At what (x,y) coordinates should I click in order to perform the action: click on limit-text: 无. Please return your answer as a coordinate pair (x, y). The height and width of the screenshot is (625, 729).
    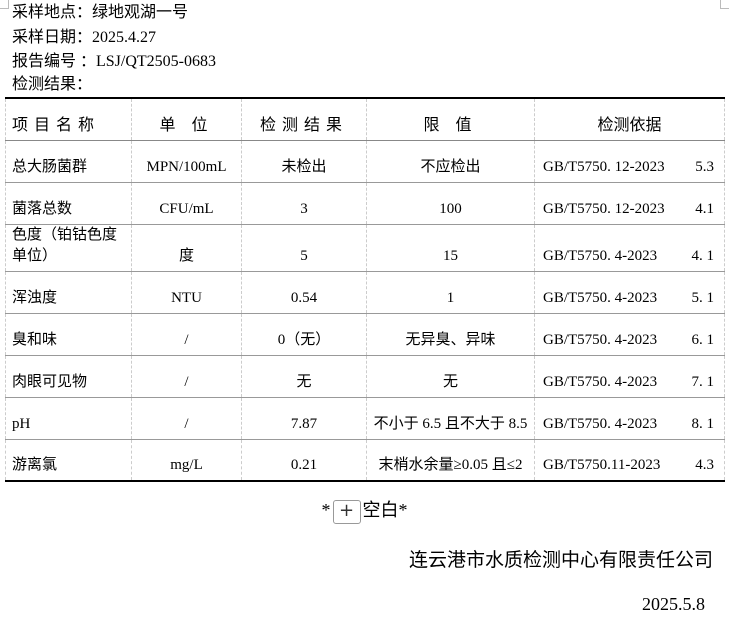
    Looking at the image, I should click on (450, 381).